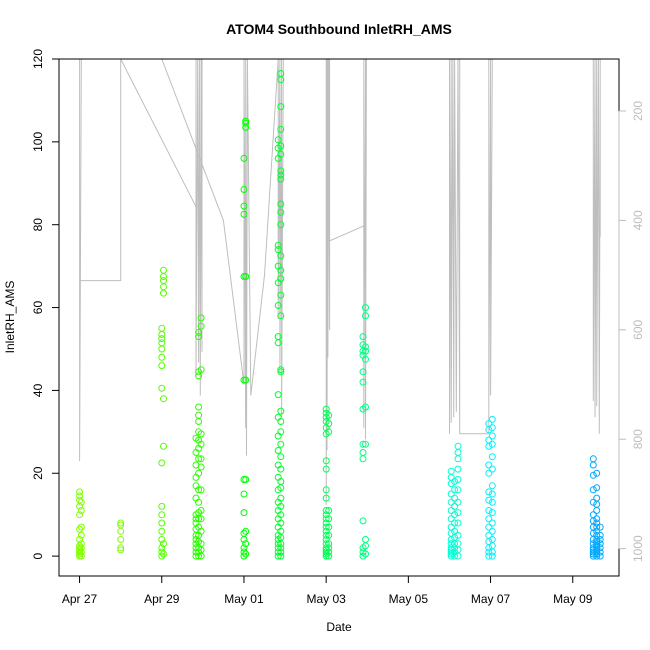 The width and height of the screenshot is (650, 650). What do you see at coordinates (162, 599) in the screenshot?
I see `x-tick-label: Apr 29` at bounding box center [162, 599].